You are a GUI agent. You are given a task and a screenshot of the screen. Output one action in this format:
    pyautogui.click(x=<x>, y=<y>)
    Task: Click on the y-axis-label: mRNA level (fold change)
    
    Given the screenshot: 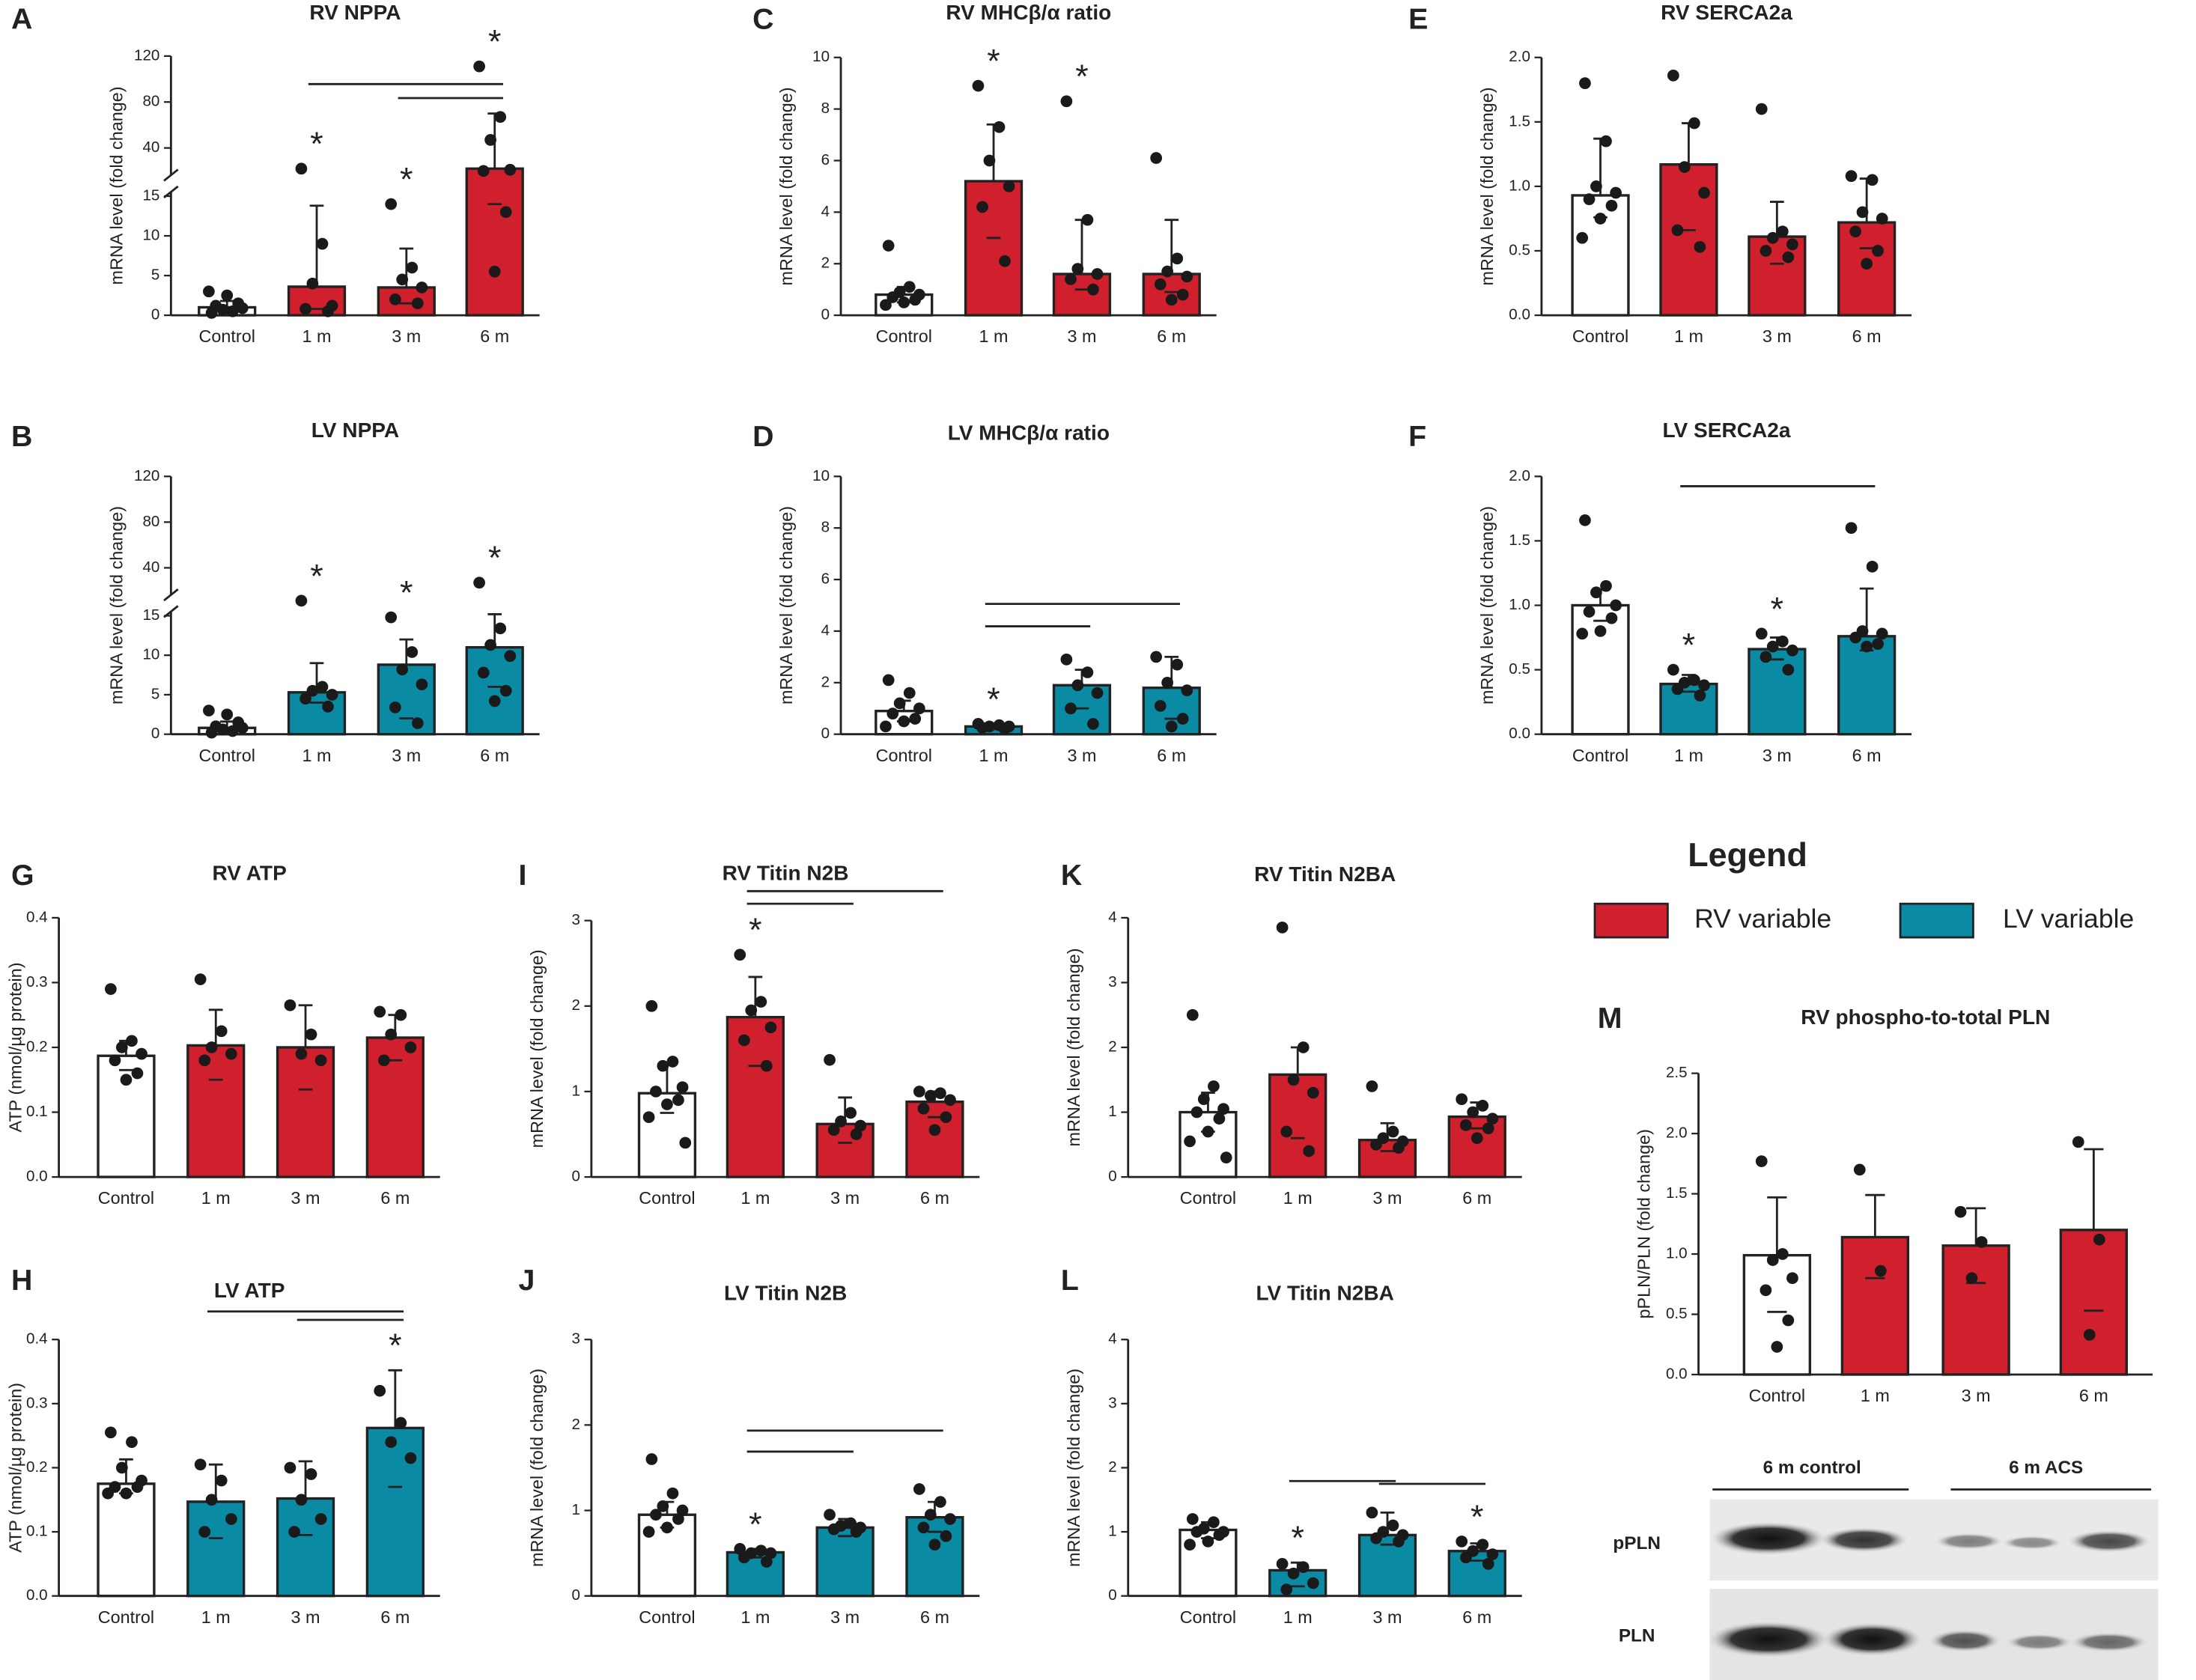 What is the action you would take?
    pyautogui.click(x=1487, y=605)
    